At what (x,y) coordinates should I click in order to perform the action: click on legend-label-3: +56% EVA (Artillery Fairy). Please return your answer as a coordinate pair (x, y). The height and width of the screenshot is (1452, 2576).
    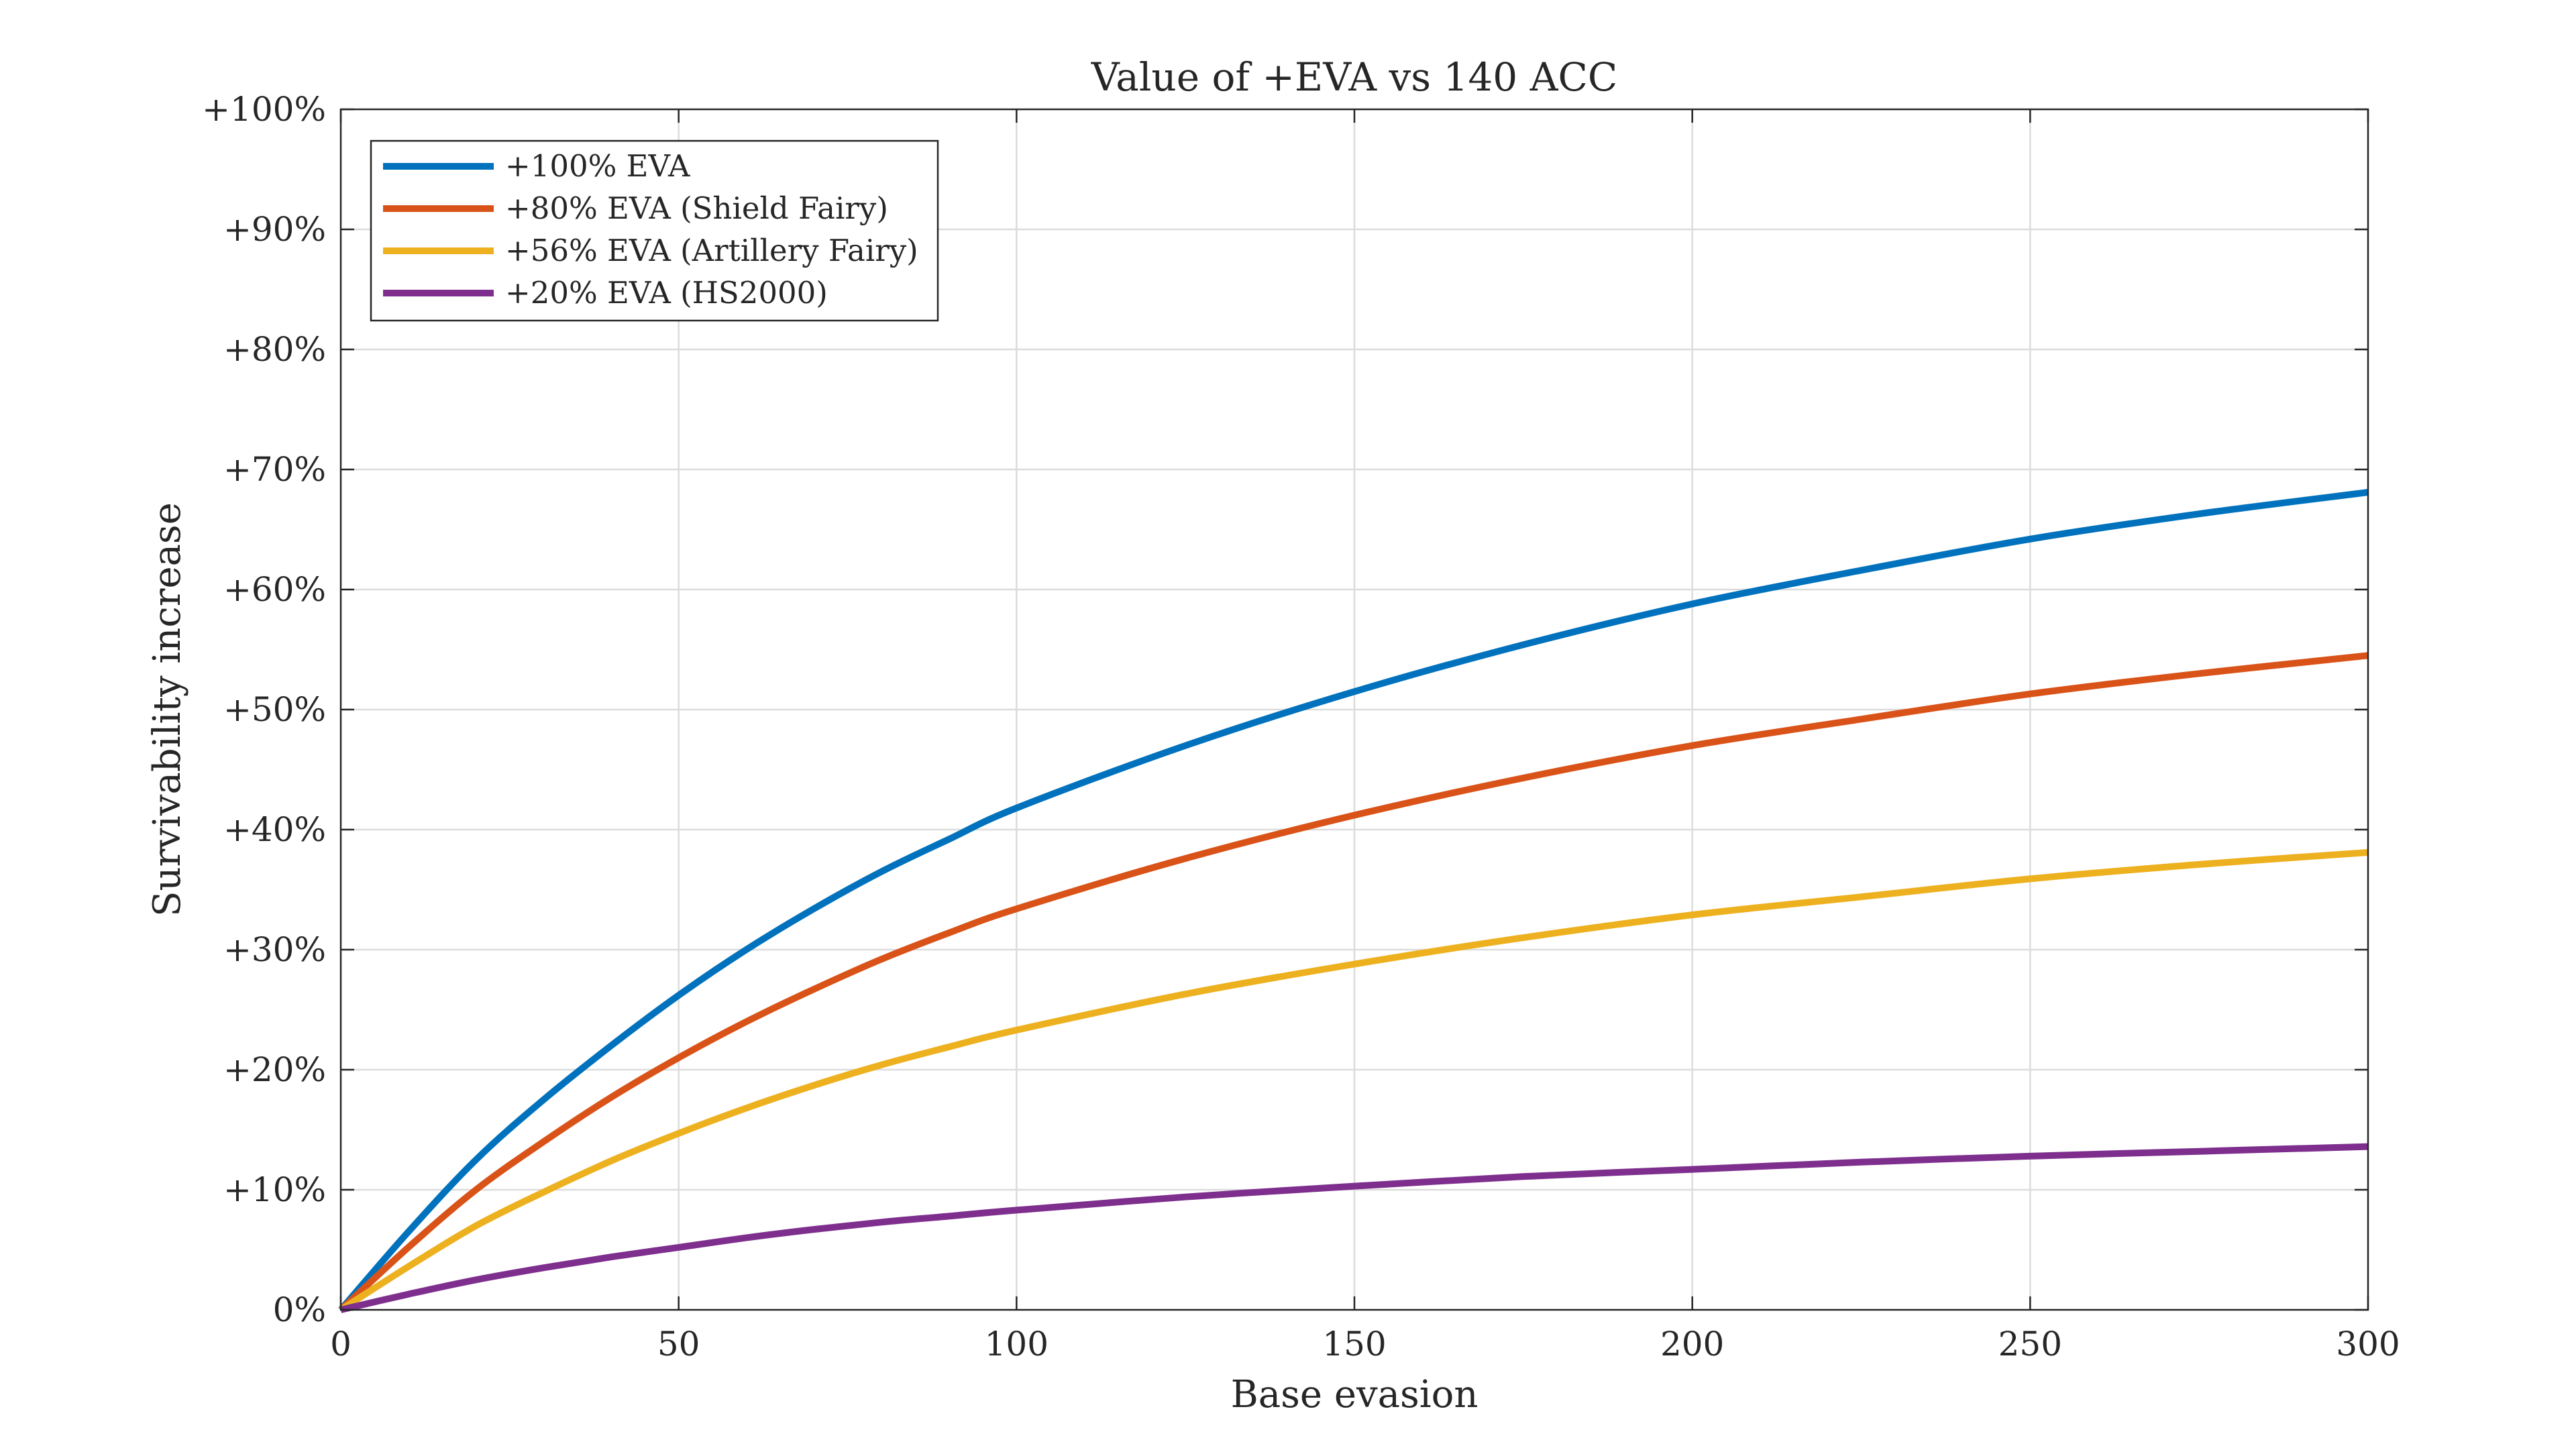
    Looking at the image, I should click on (711, 250).